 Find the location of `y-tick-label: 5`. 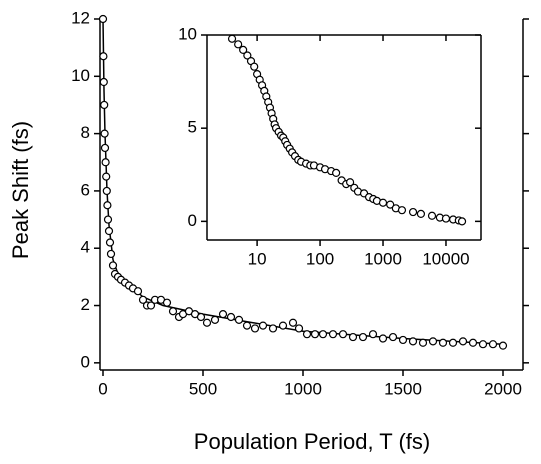

y-tick-label: 5 is located at coordinates (192, 127).